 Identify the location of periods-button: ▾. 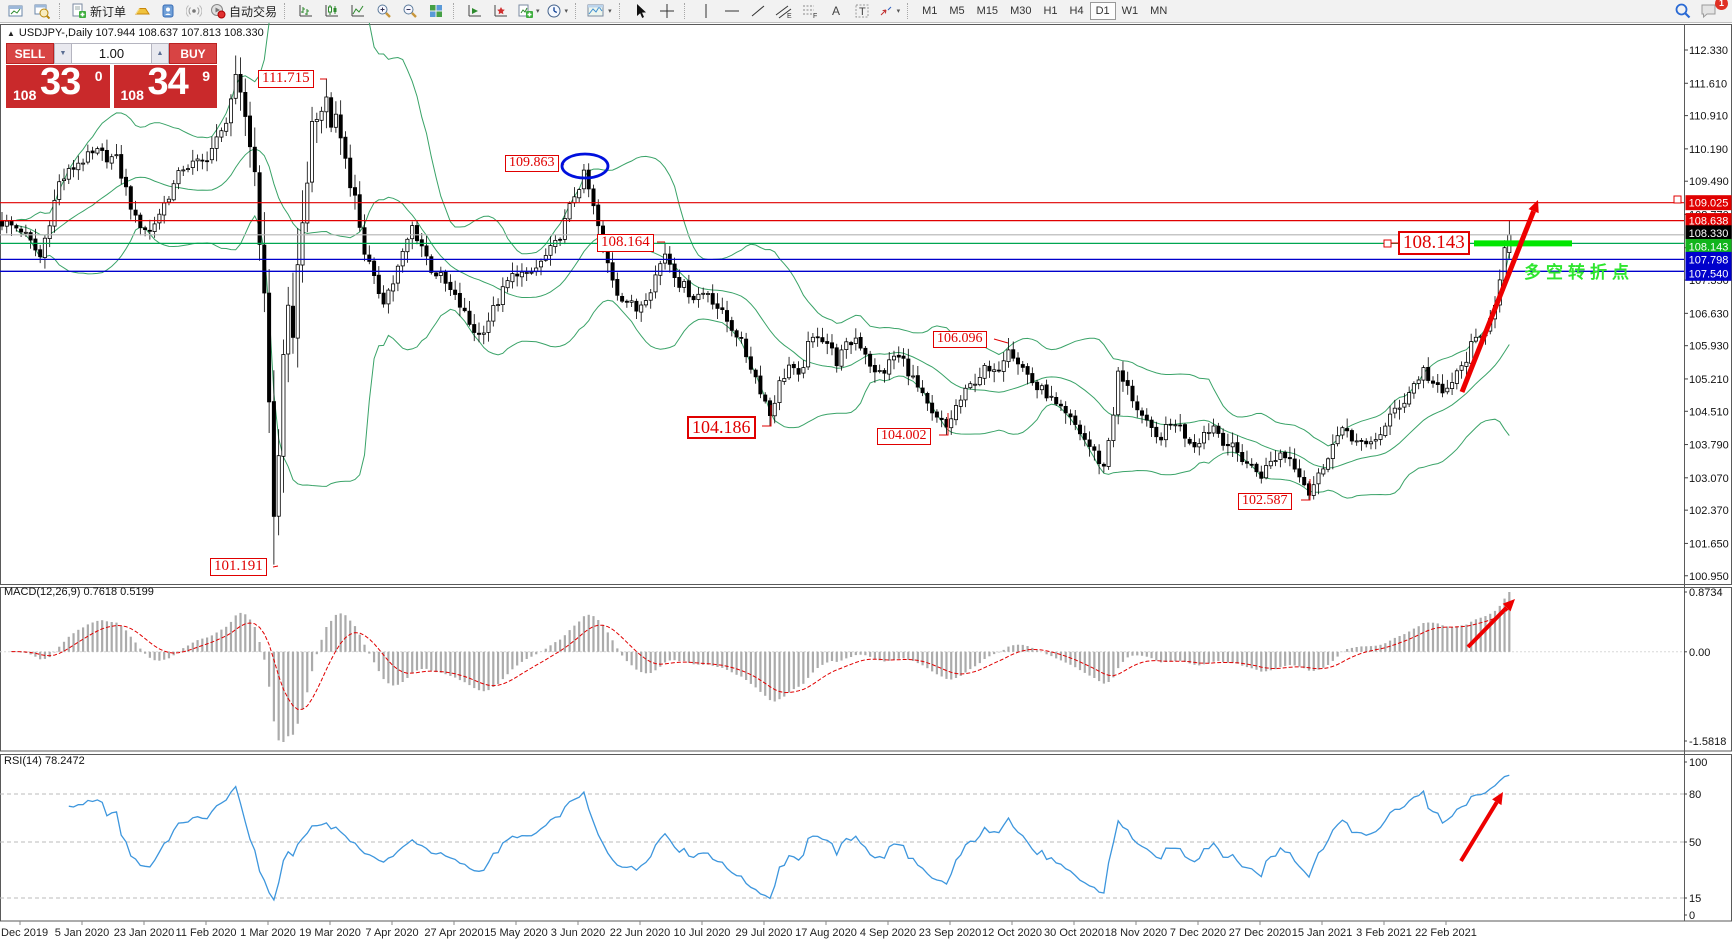
(557, 11).